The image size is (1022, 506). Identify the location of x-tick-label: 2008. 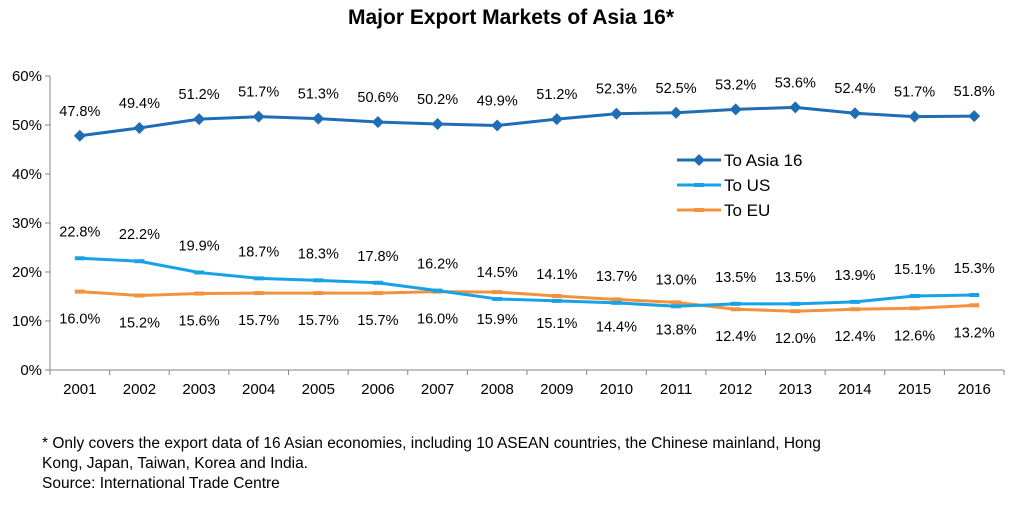
(497, 389).